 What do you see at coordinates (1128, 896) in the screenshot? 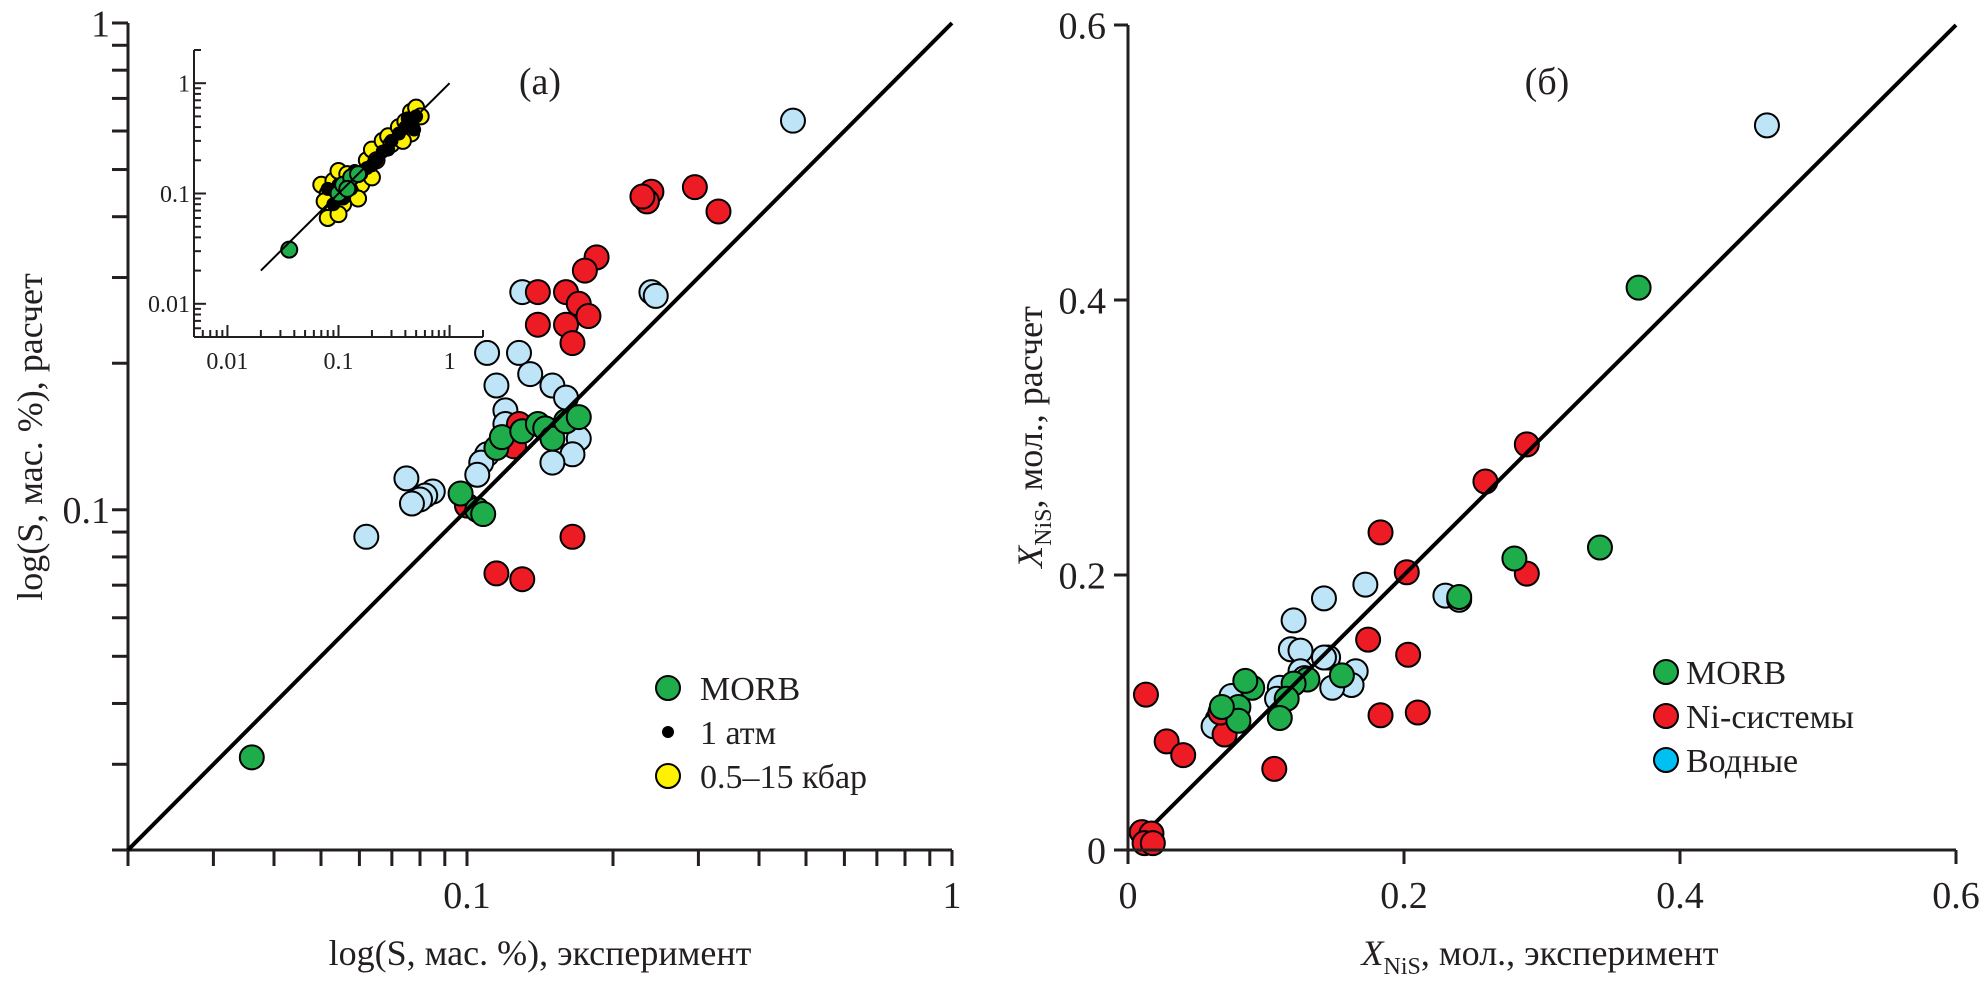
I see `x-tick-label: 0` at bounding box center [1128, 896].